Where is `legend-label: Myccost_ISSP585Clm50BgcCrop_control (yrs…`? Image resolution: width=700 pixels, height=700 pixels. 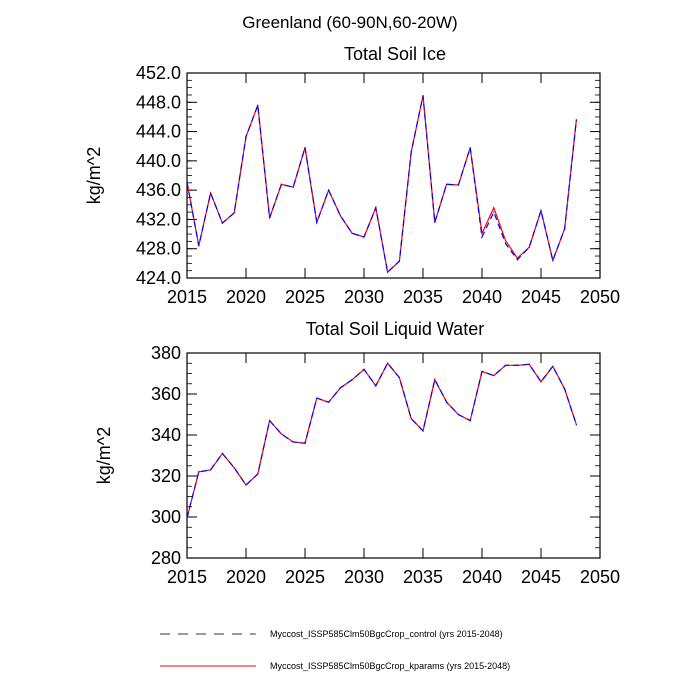 legend-label: Myccost_ISSP585Clm50BgcCrop_control (yrs… is located at coordinates (386, 634).